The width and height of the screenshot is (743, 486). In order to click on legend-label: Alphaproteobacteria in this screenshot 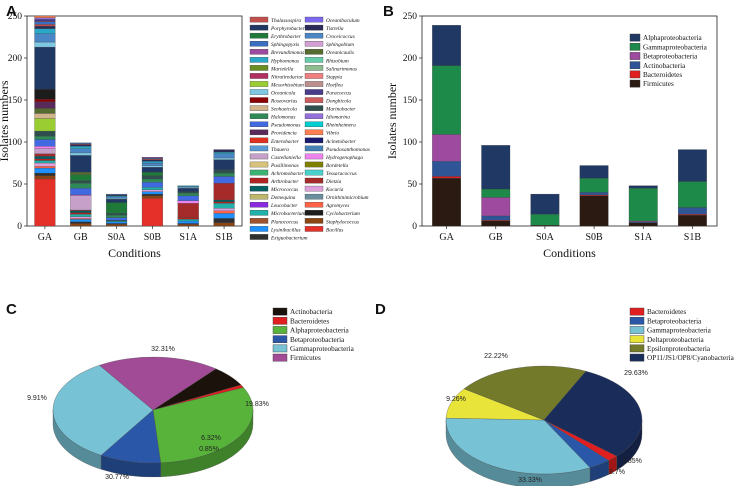, I will do `click(672, 38)`.